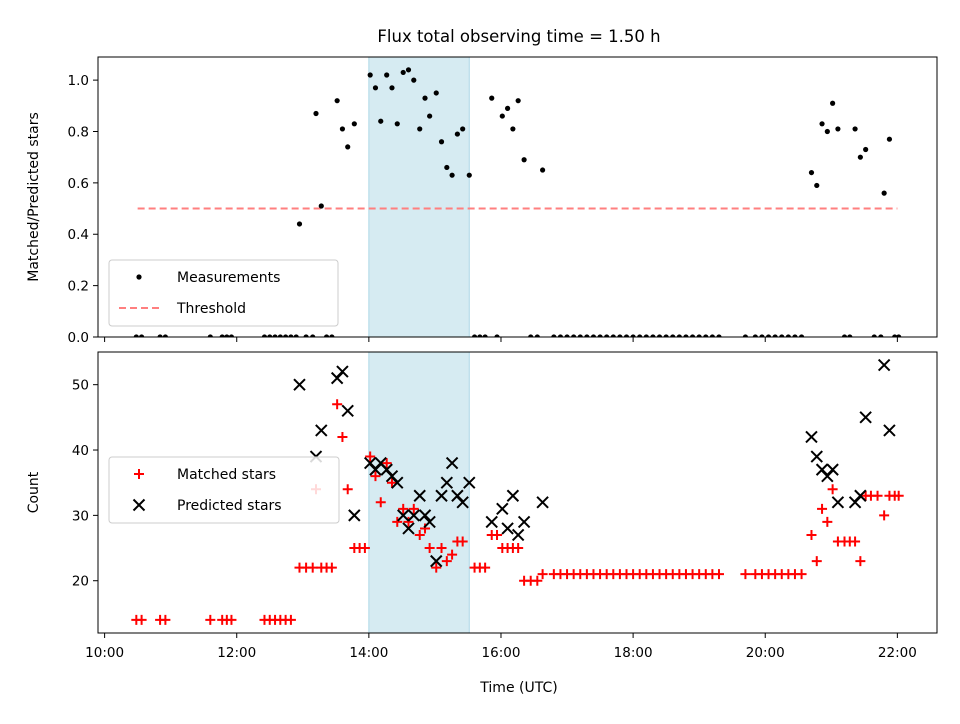 This screenshot has width=960, height=724. I want to click on y-tick-label: 50, so click(80, 386).